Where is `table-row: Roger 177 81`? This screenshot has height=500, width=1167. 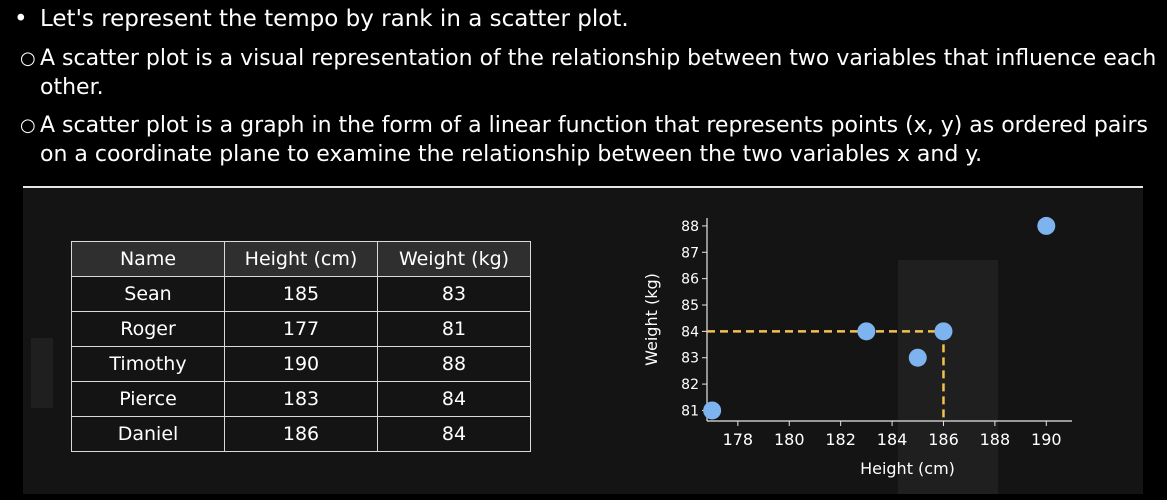
table-row: Roger 177 81 is located at coordinates (301, 329).